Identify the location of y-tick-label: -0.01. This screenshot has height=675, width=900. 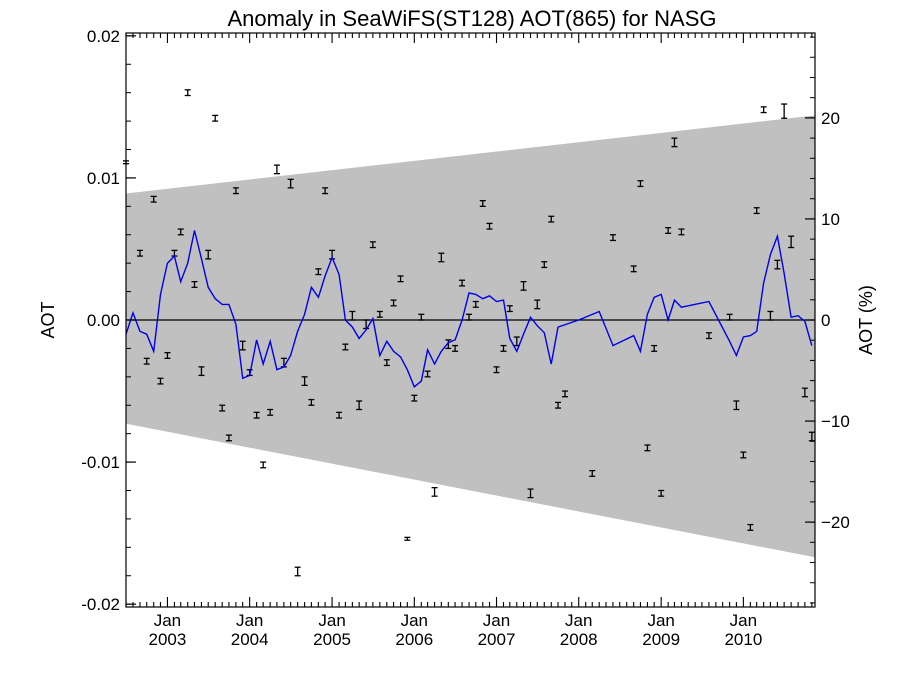
(100, 462).